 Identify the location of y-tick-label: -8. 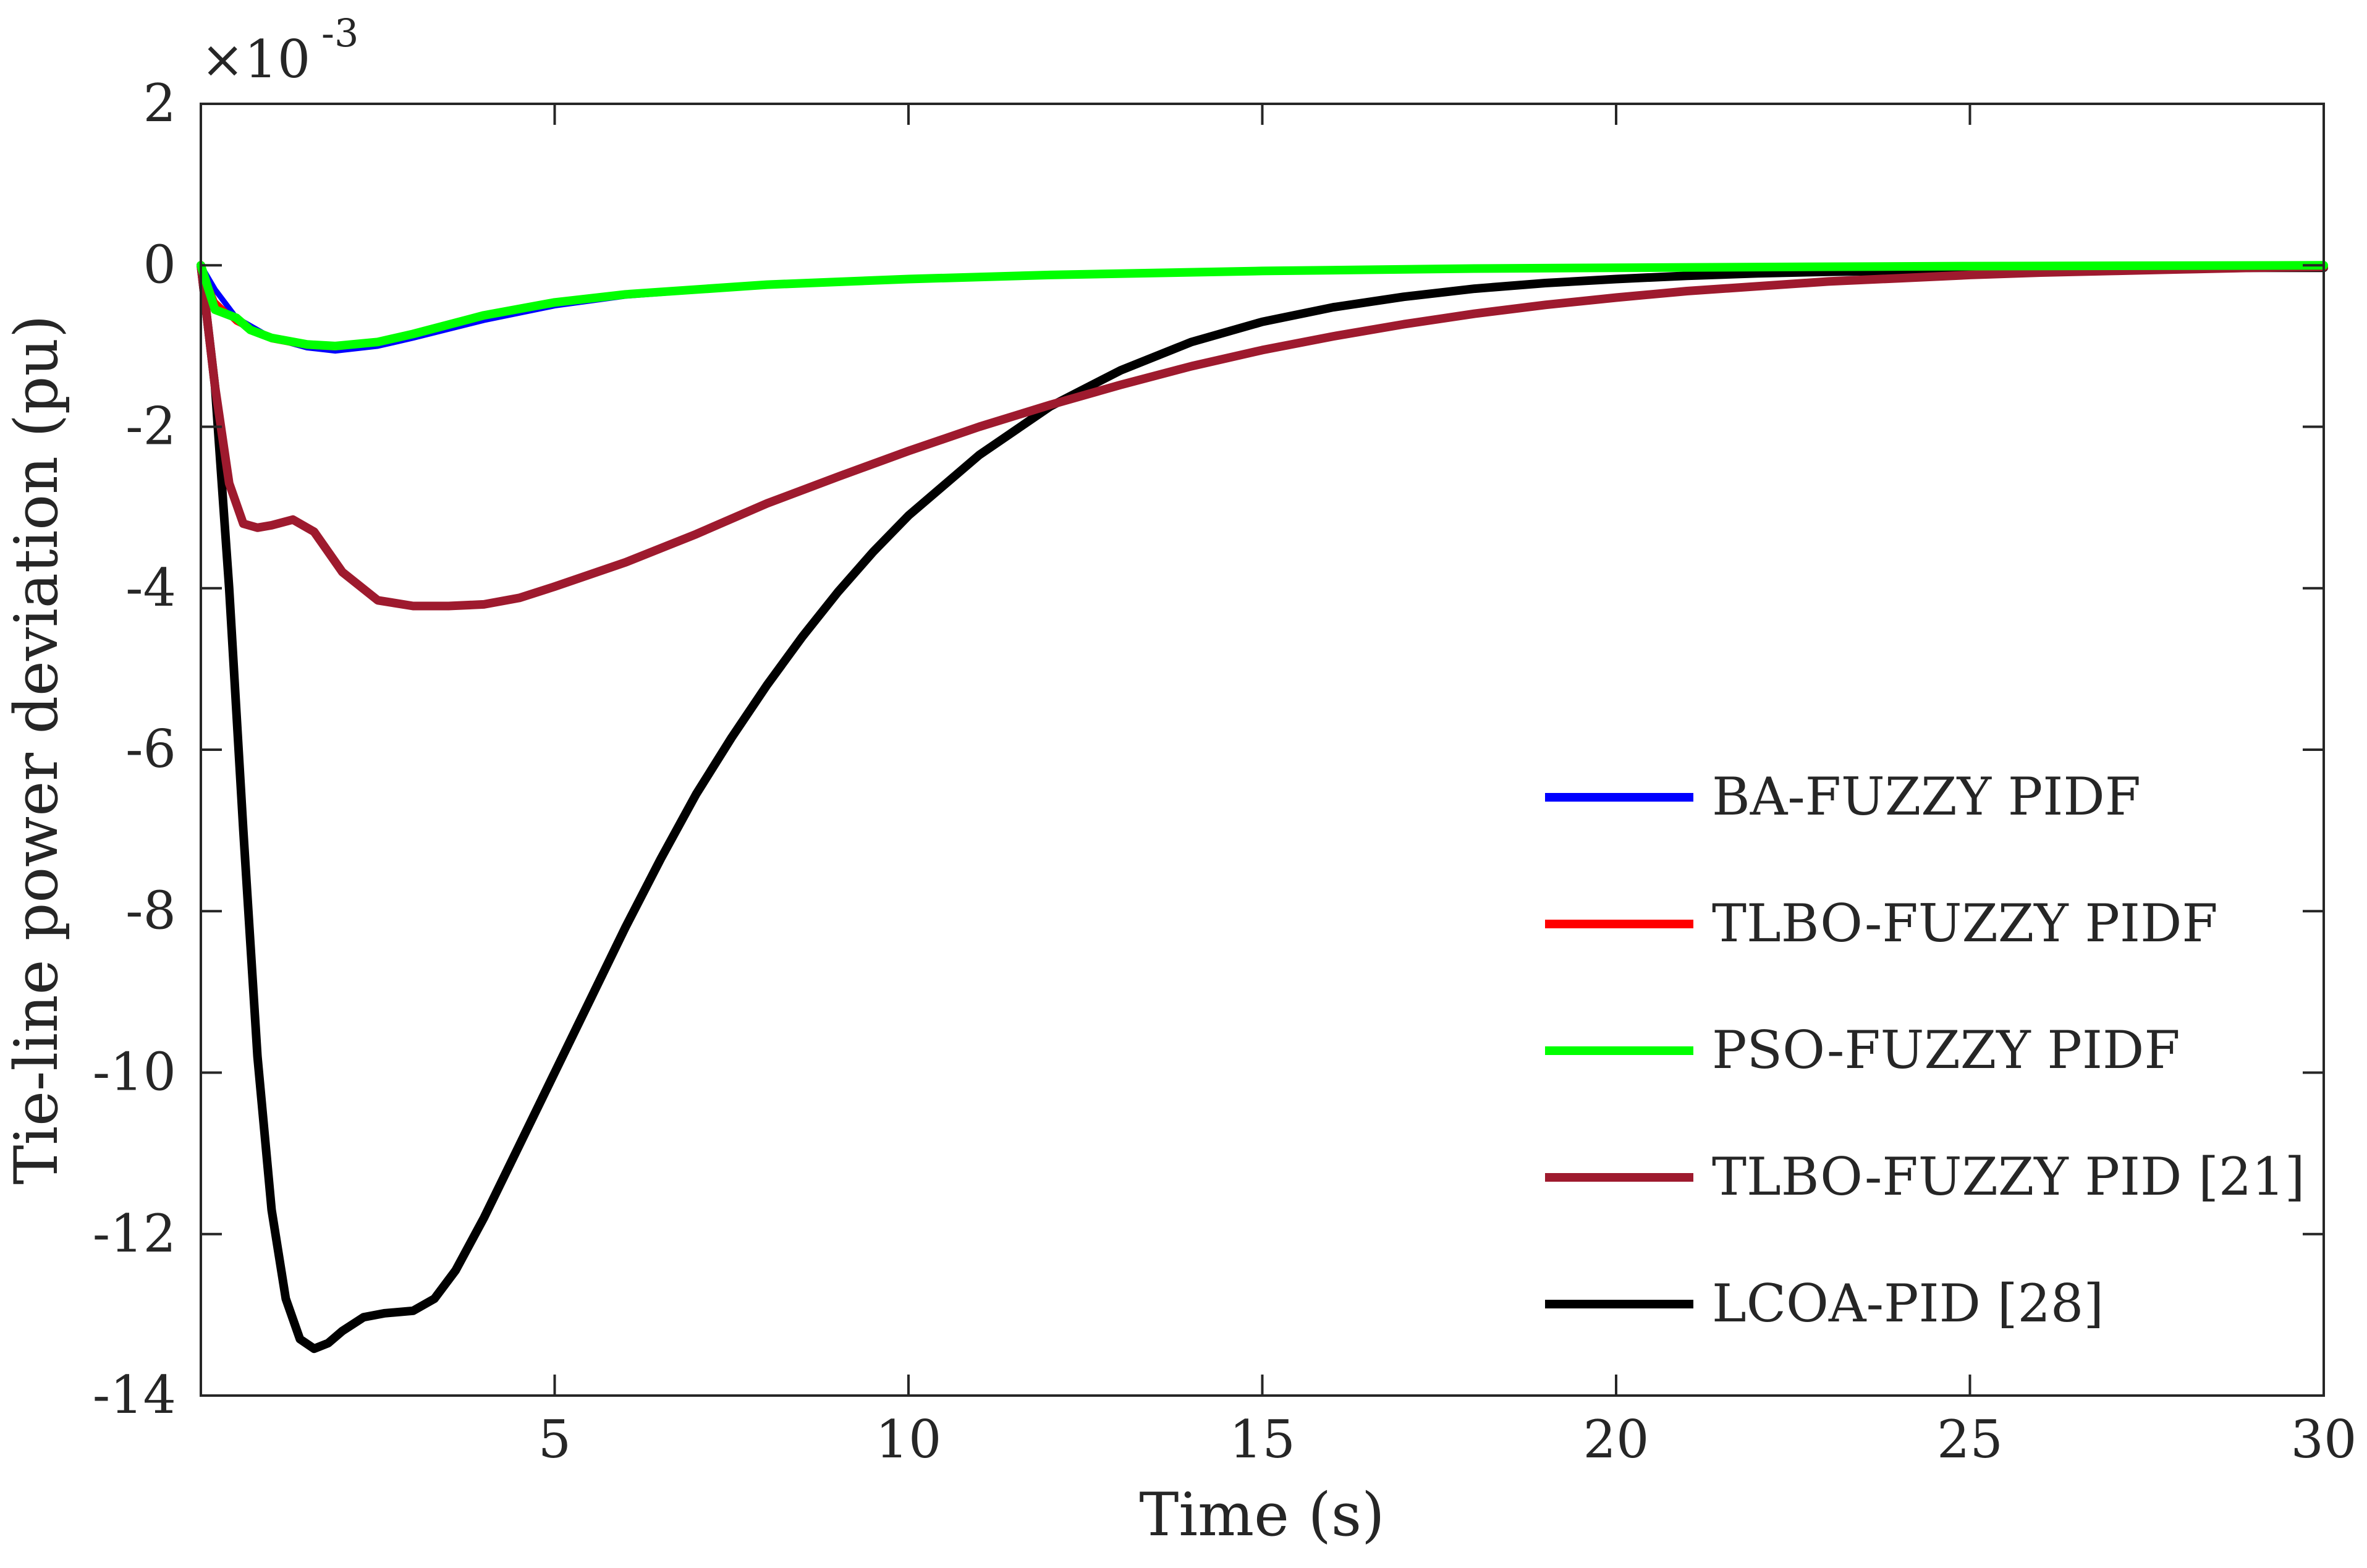
(150, 911).